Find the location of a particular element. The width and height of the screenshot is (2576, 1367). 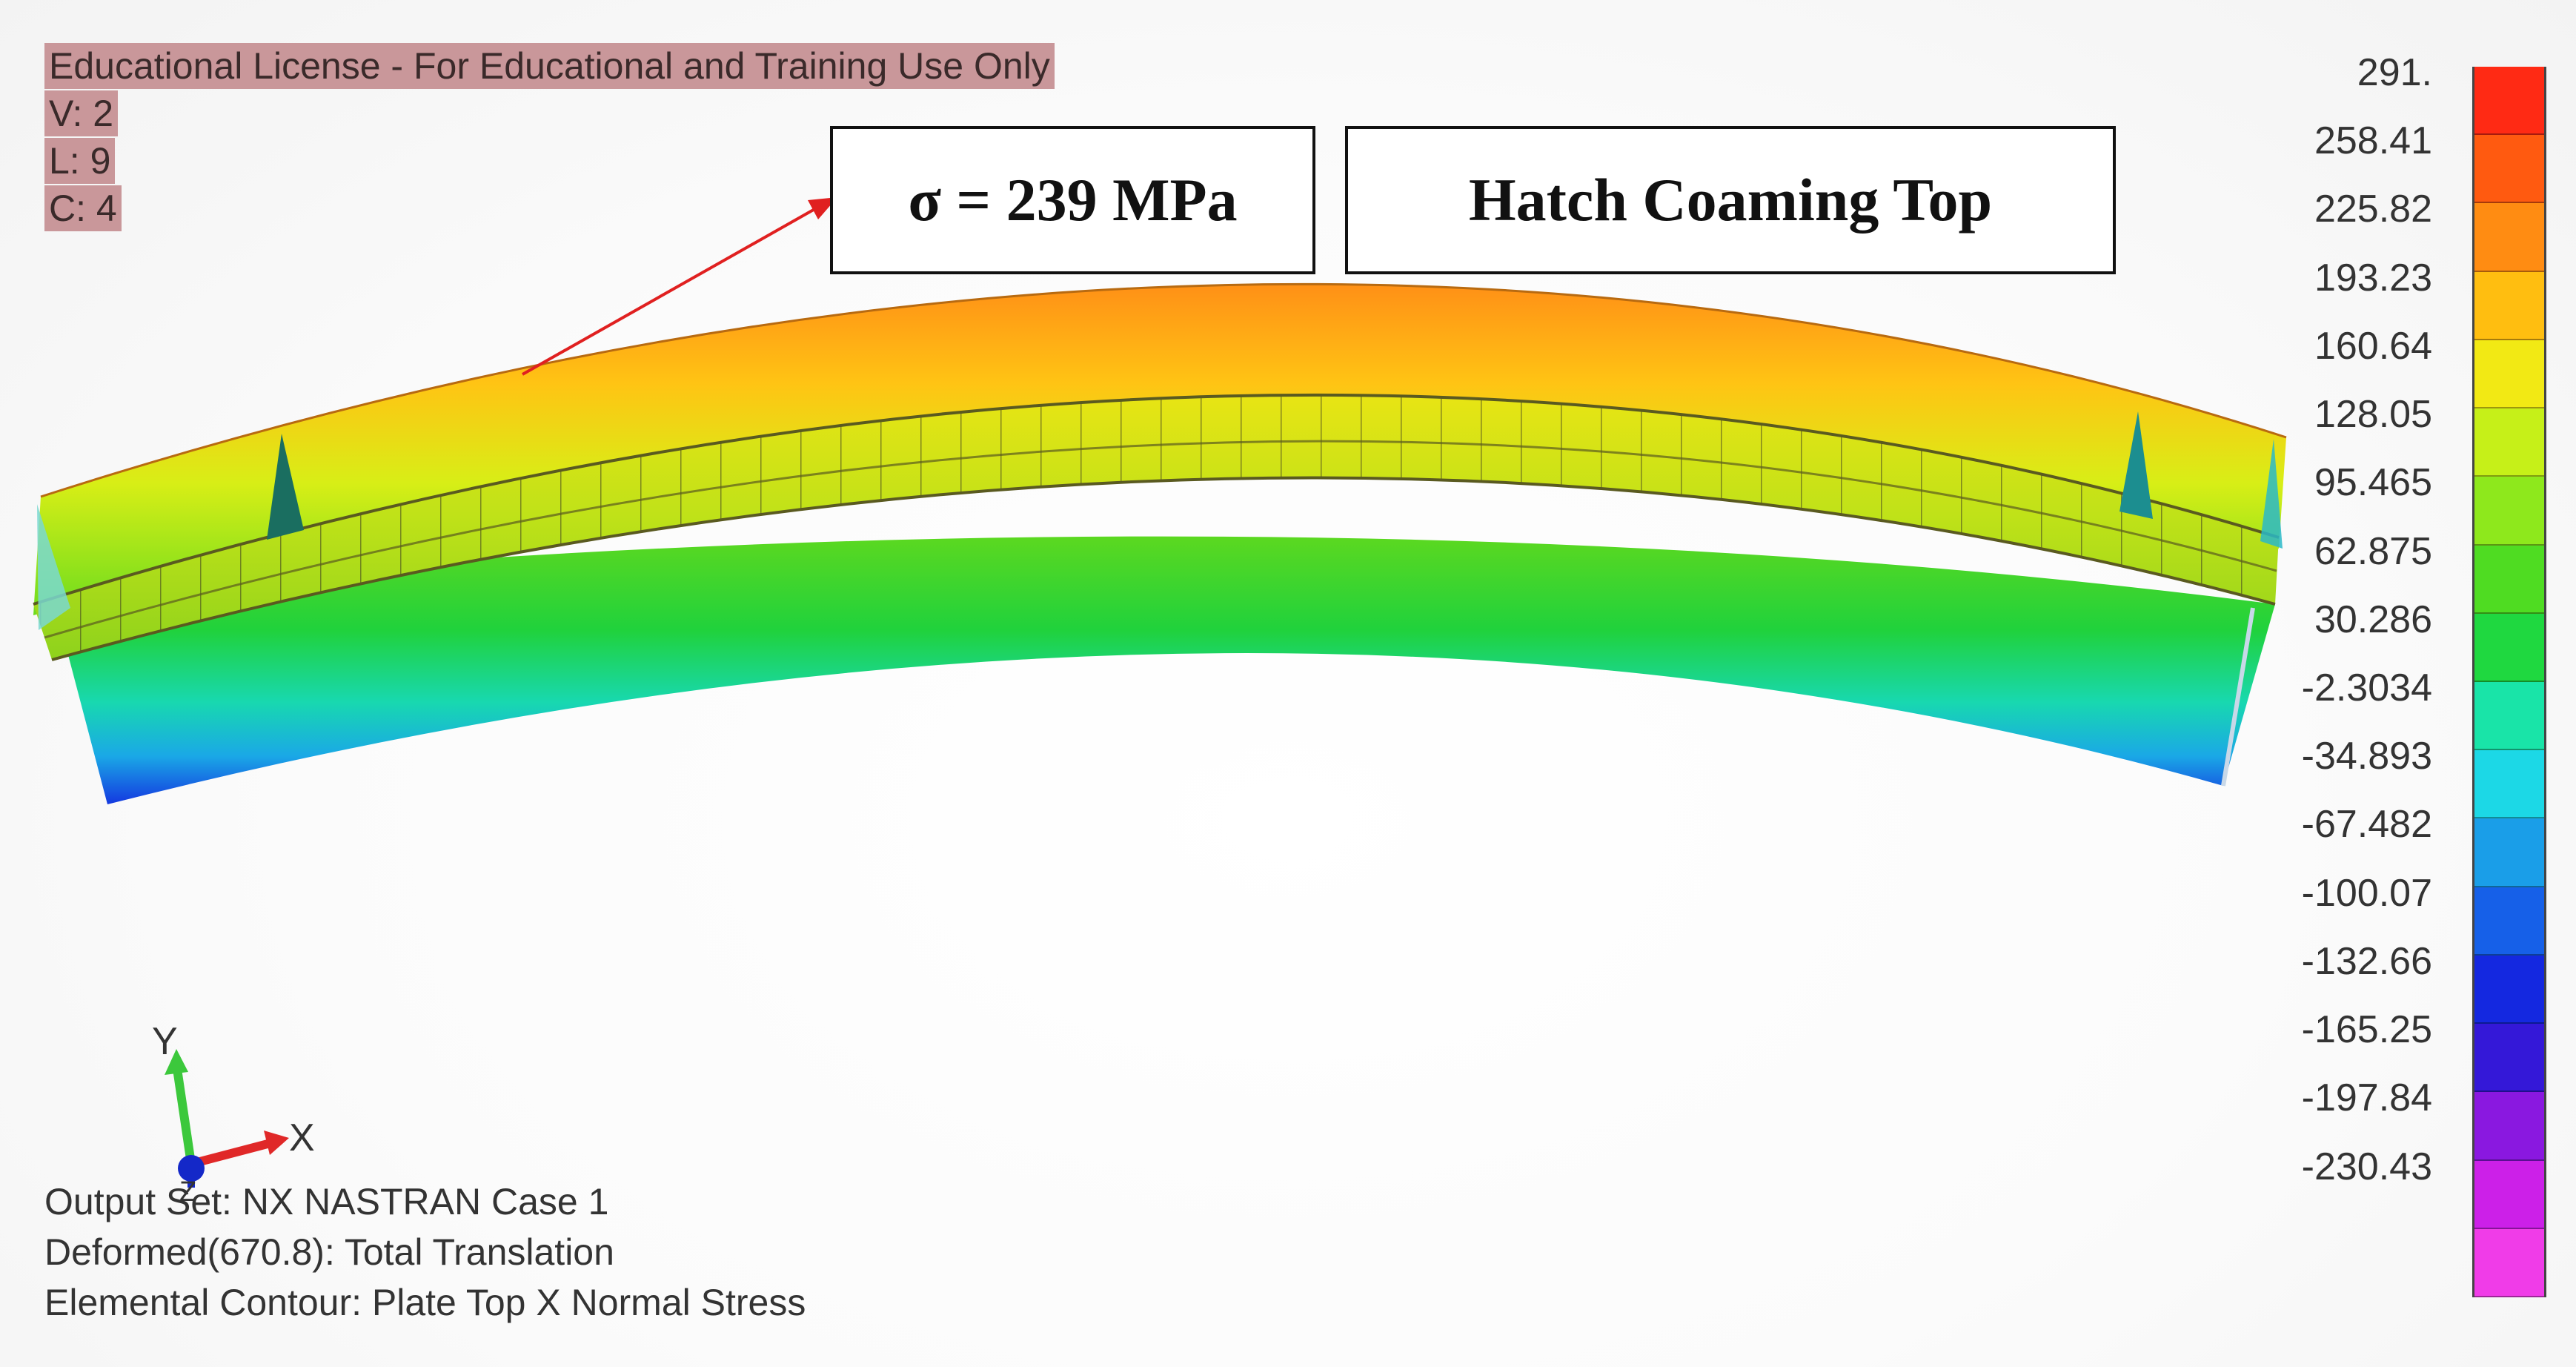

stress-callout-box: σ = 239 MPa is located at coordinates (1072, 200).